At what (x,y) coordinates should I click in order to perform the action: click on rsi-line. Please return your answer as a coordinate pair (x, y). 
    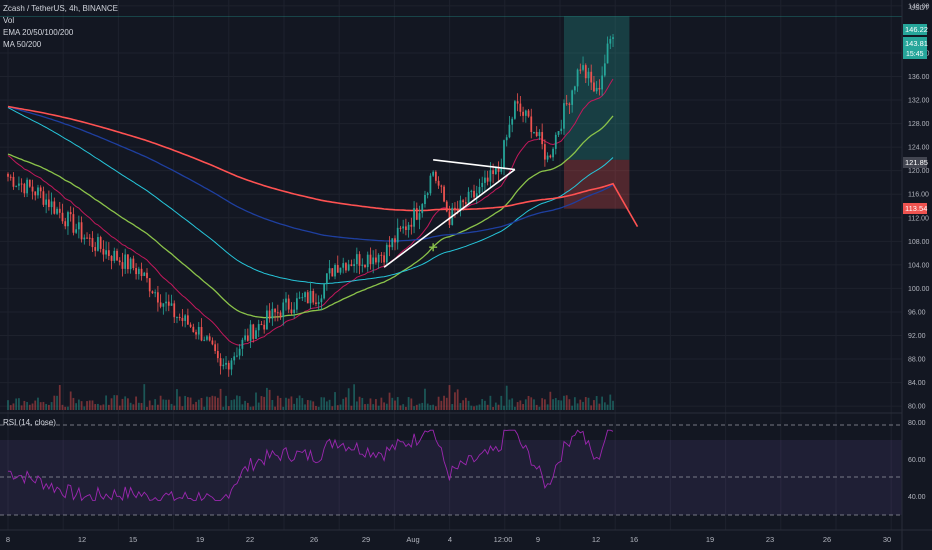
    Looking at the image, I should click on (310, 465).